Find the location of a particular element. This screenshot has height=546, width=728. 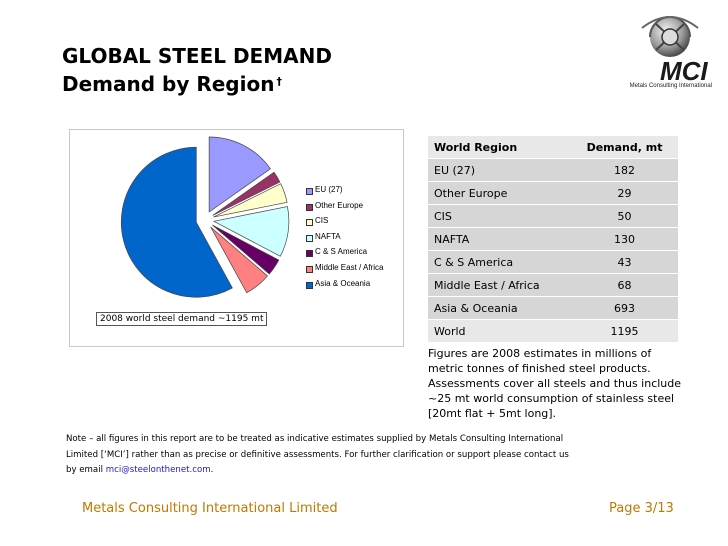

pie-chart is located at coordinates (205, 217).